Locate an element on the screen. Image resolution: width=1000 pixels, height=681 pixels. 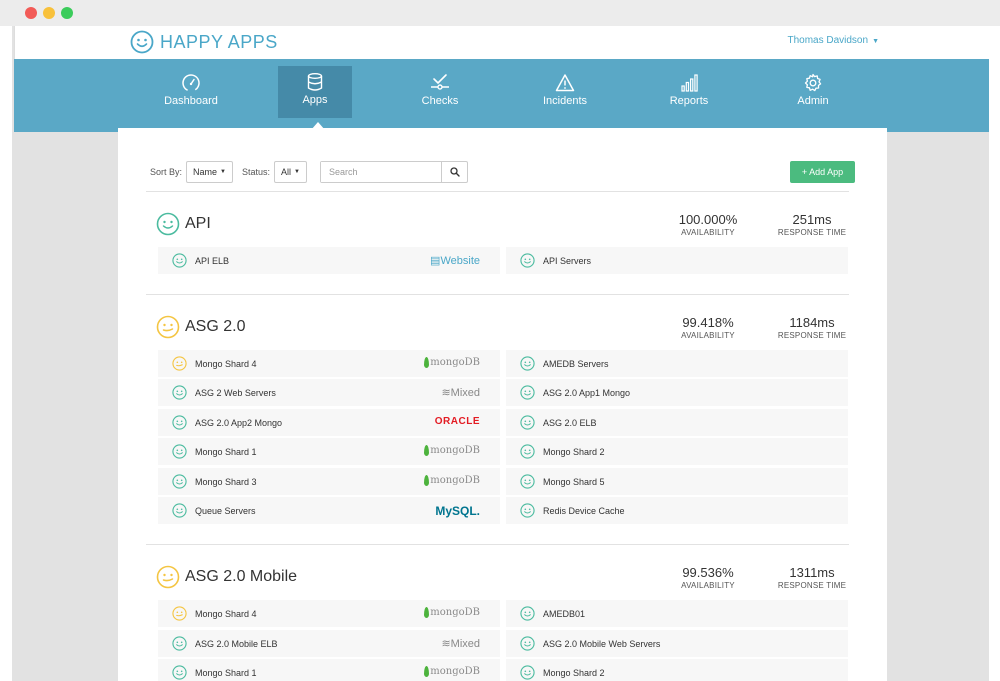
sort-label: Sort By: is located at coordinates (166, 172).